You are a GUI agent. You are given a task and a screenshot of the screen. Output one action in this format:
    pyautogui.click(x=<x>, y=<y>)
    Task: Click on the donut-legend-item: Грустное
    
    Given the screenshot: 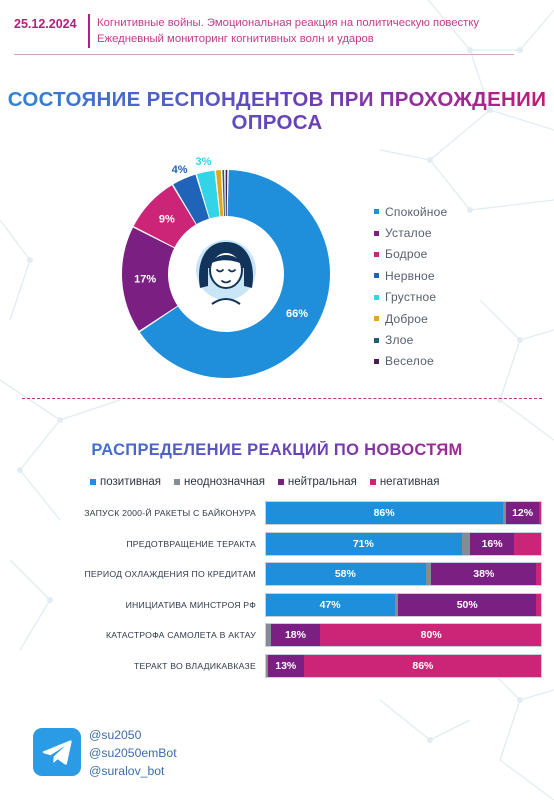 What is the action you would take?
    pyautogui.click(x=410, y=297)
    